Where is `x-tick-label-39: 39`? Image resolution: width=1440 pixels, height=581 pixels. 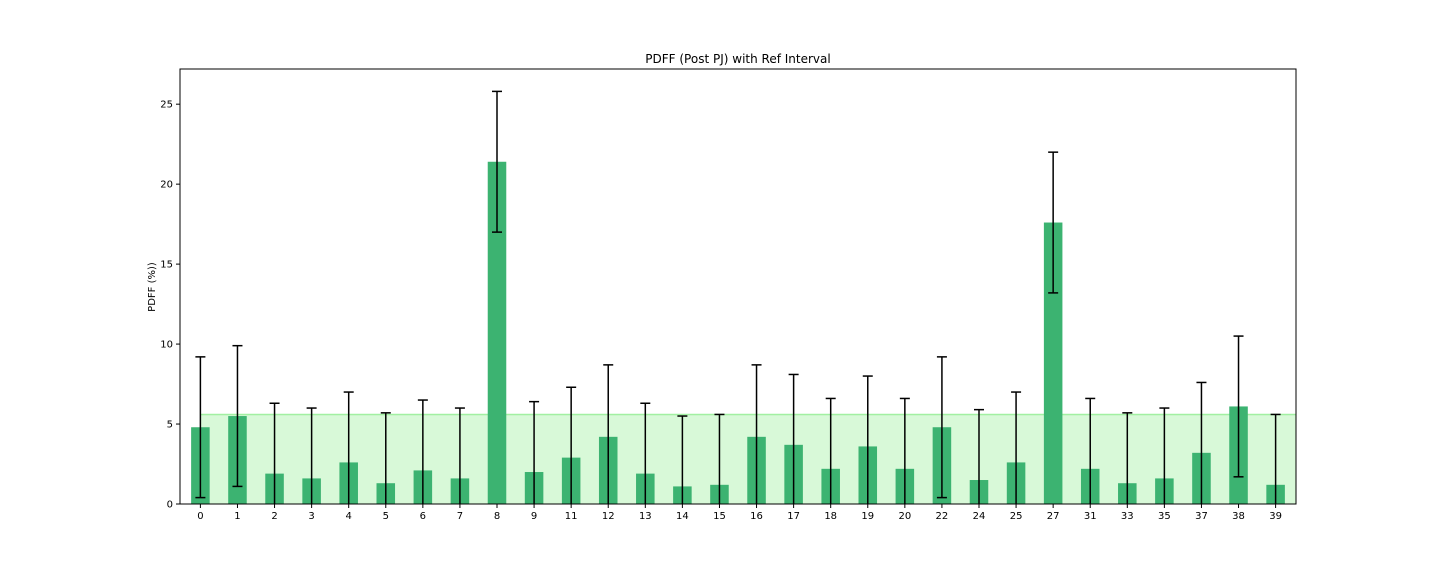 x-tick-label-39: 39 is located at coordinates (1275, 516).